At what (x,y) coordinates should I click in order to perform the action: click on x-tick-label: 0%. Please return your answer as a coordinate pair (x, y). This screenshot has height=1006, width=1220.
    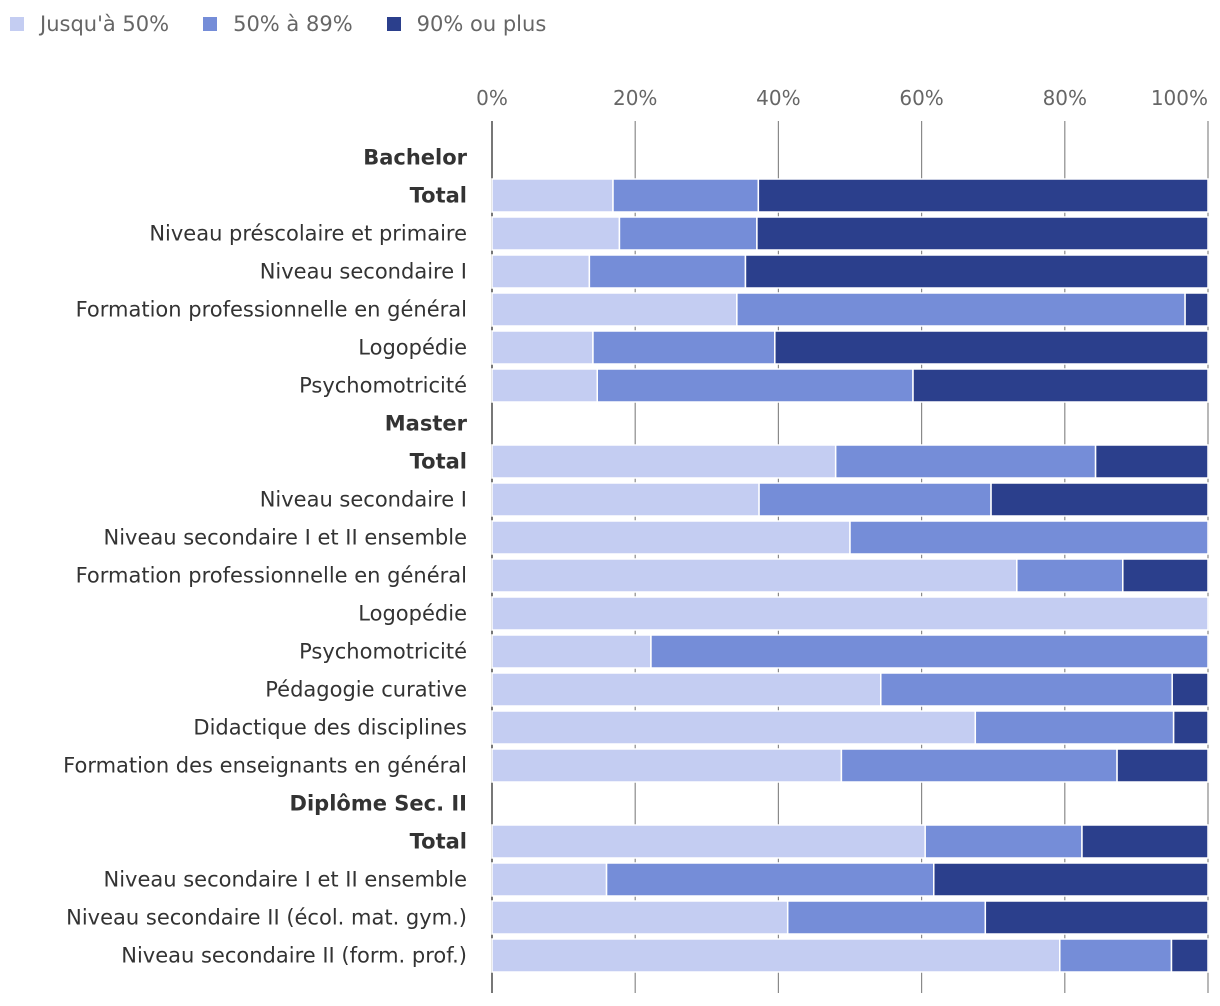
    Looking at the image, I should click on (492, 98).